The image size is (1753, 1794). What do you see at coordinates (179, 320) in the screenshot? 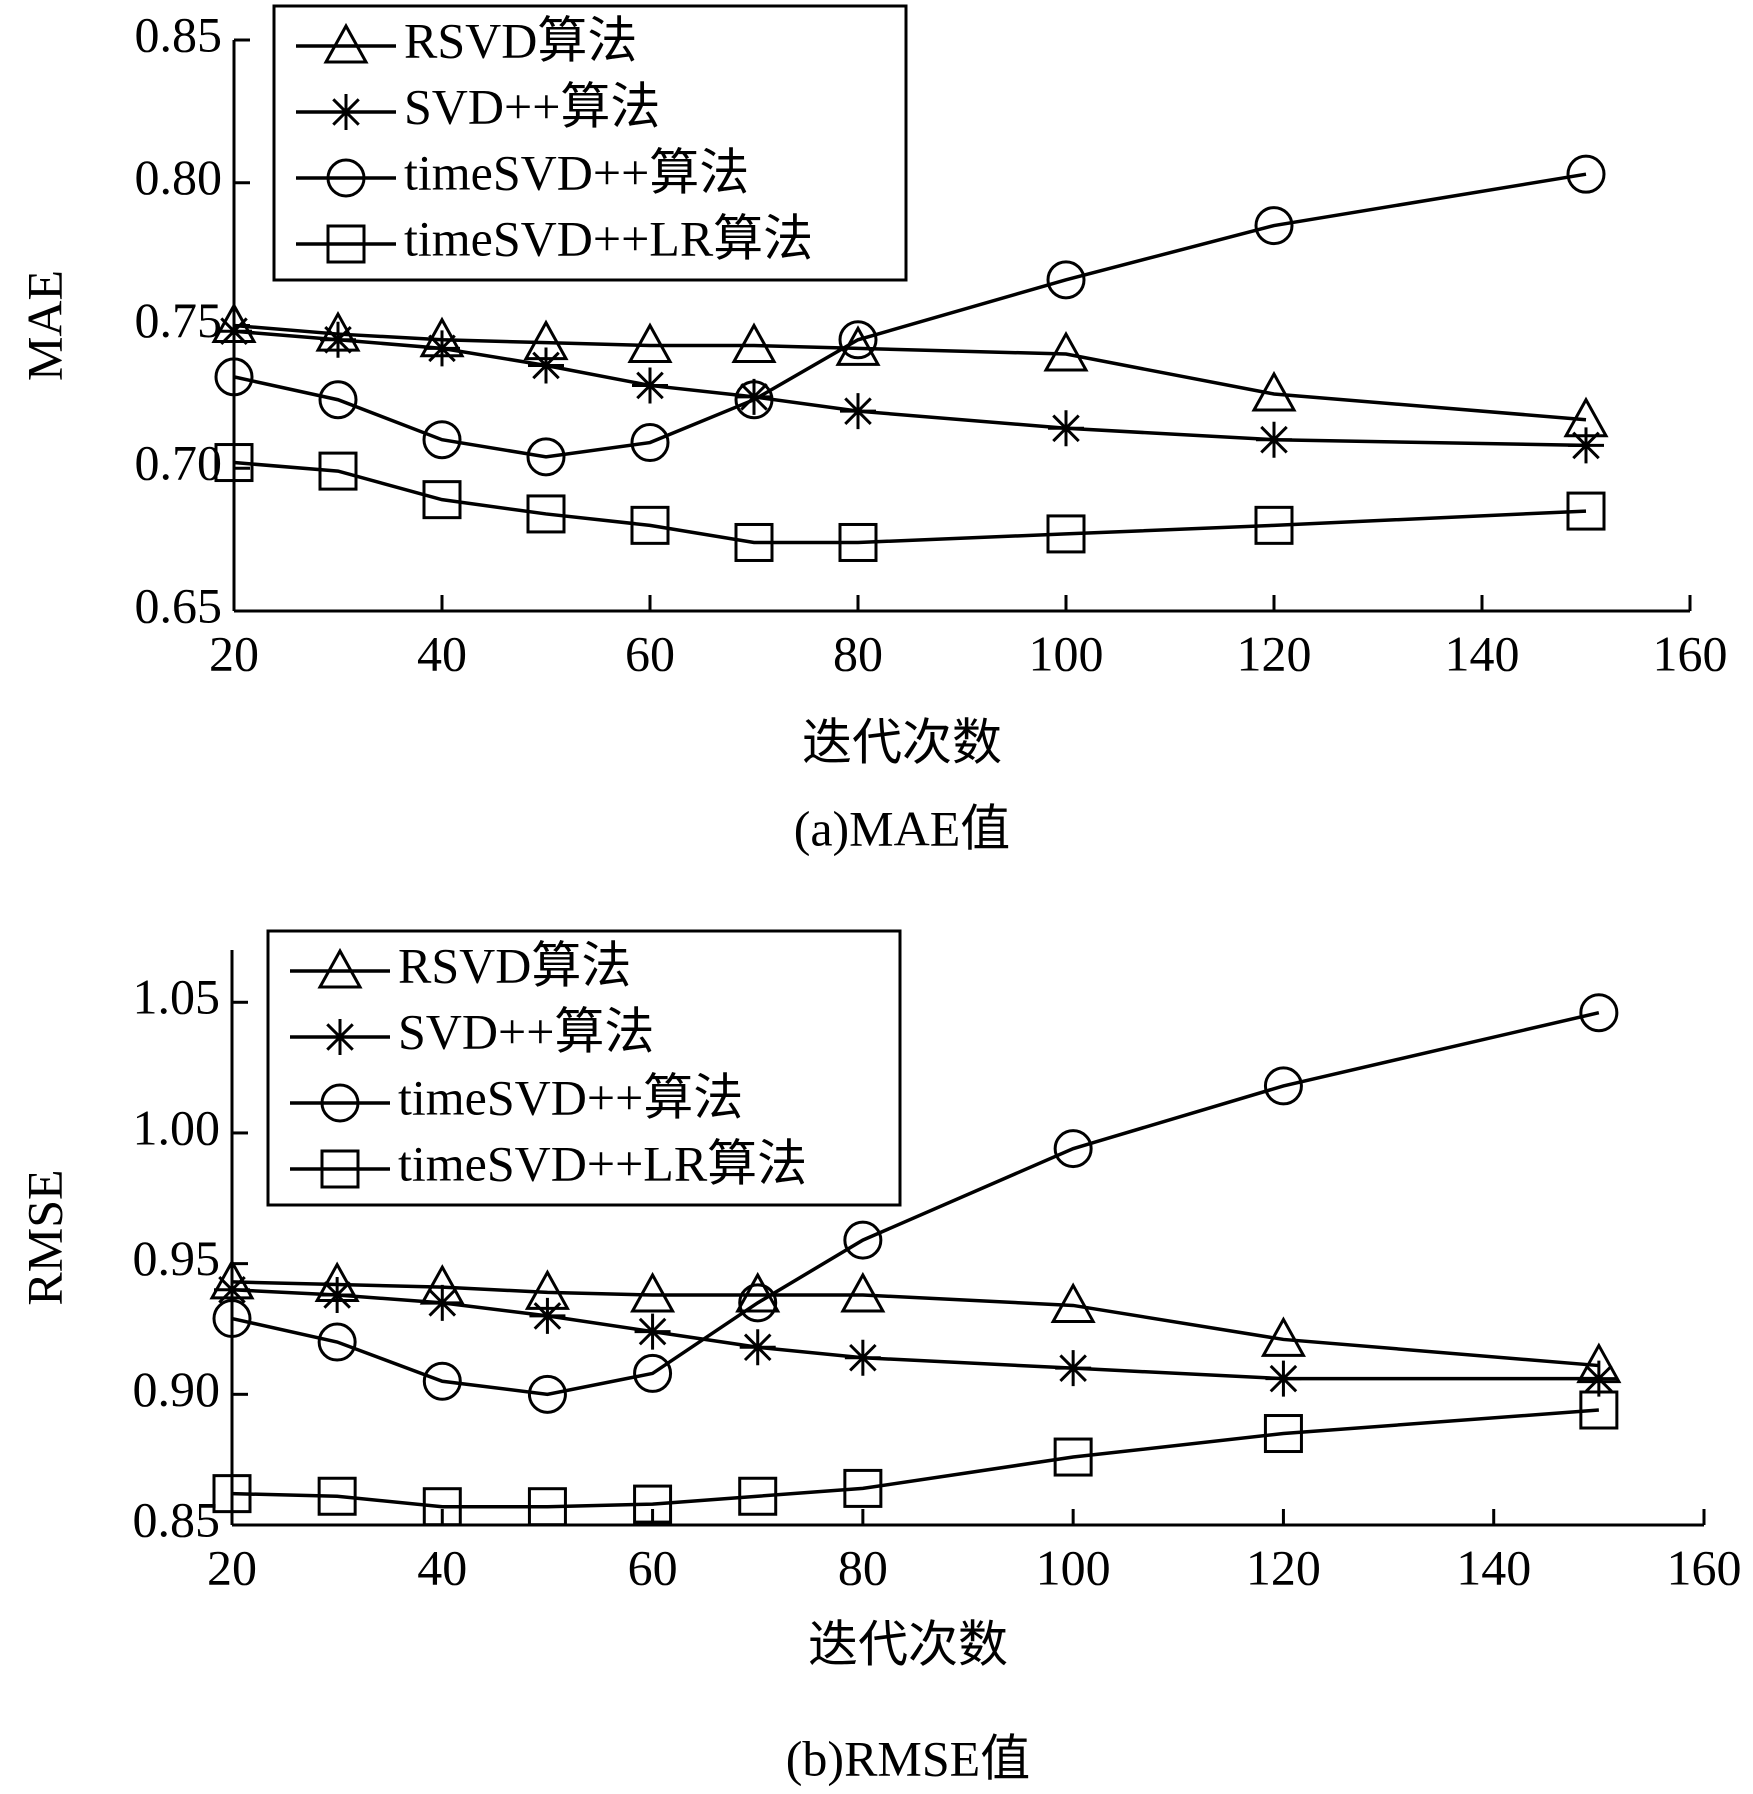
I see `y-tick-label: 0.75` at bounding box center [179, 320].